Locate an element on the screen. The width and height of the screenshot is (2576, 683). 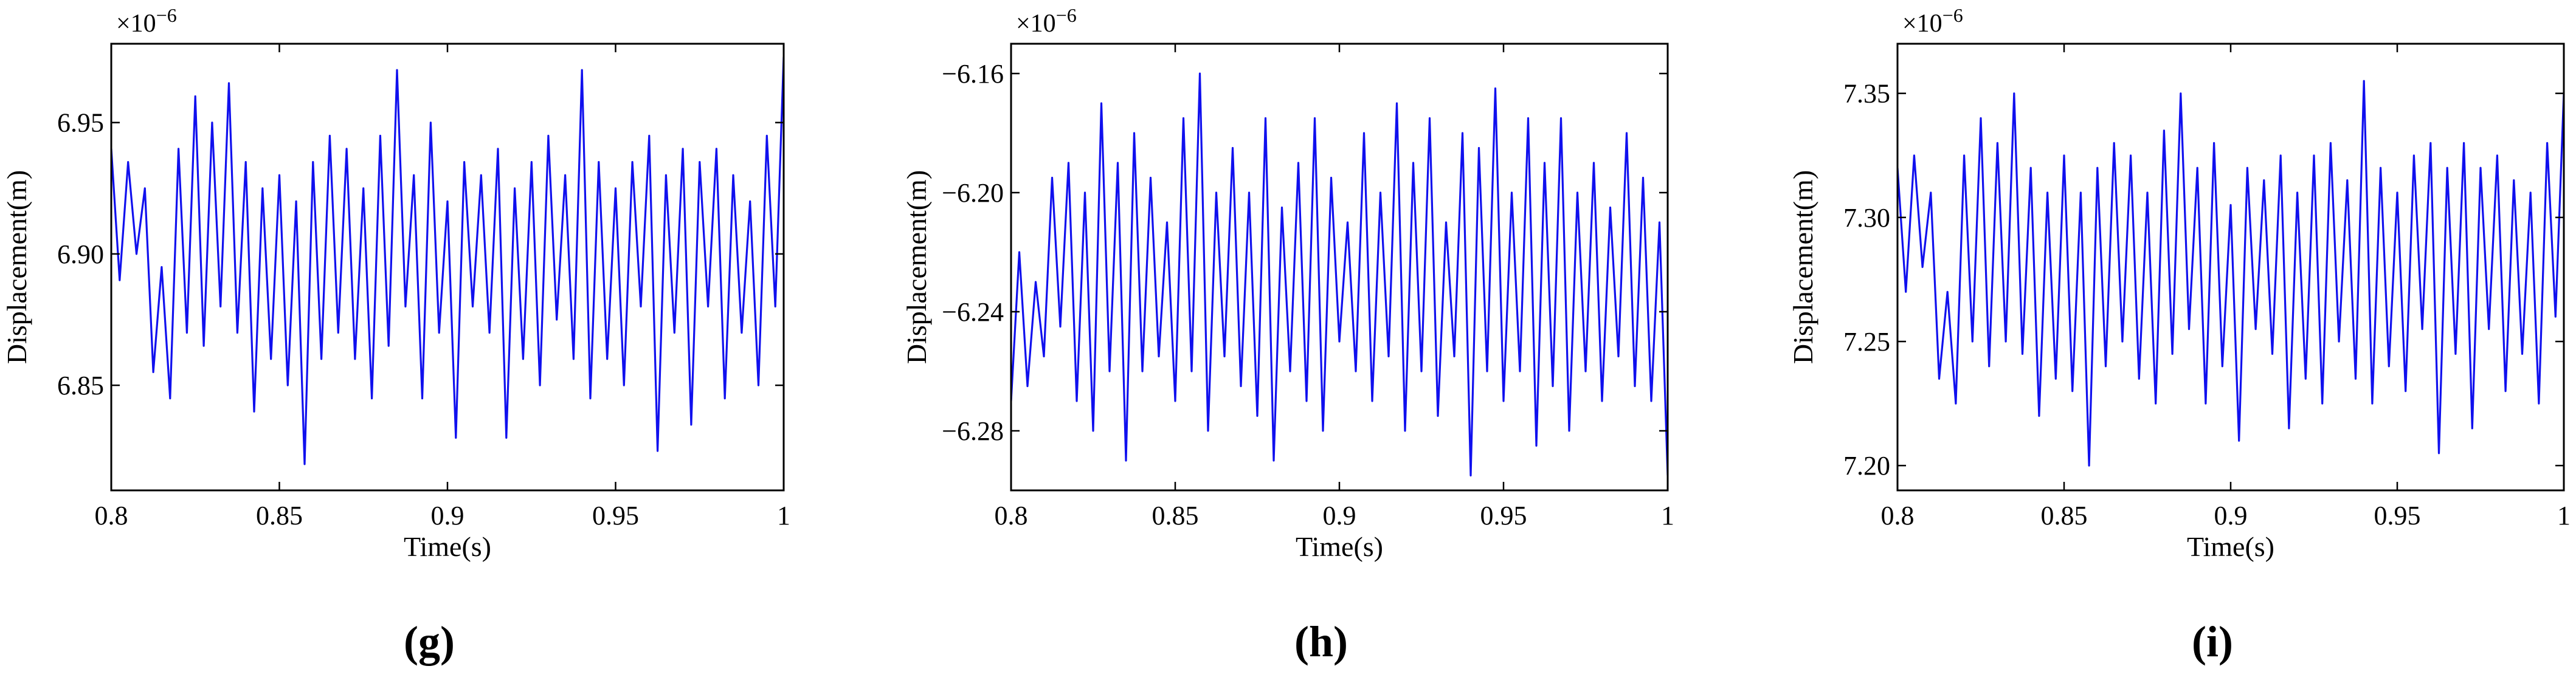
y-tick-label: 6.85 is located at coordinates (80, 385).